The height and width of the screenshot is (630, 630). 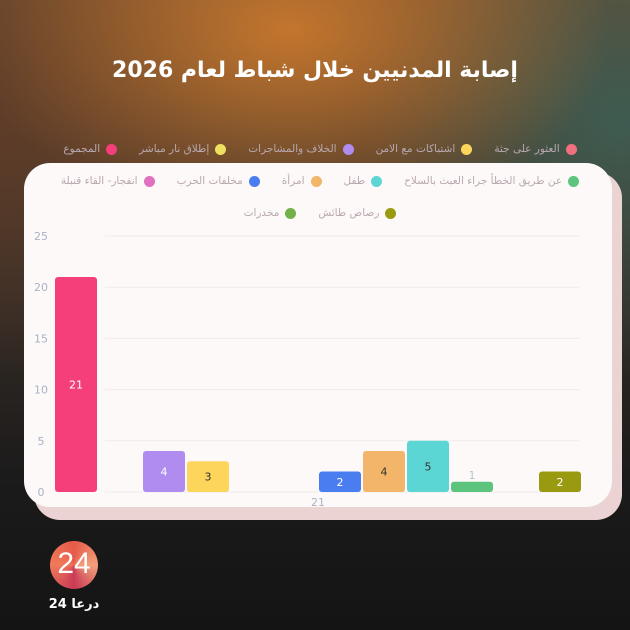 I want to click on data-label: 3, so click(x=208, y=477).